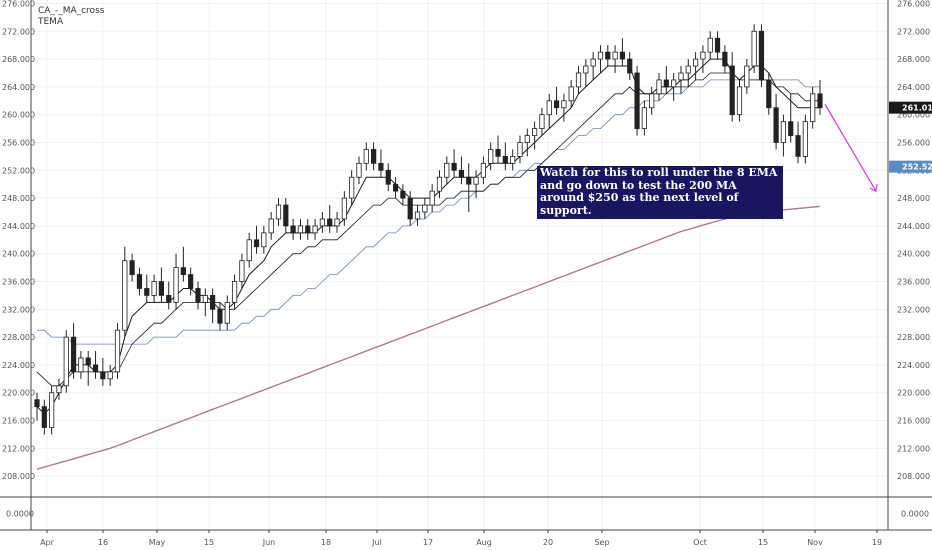 The width and height of the screenshot is (932, 550). I want to click on x-tick-label: Jun, so click(269, 542).